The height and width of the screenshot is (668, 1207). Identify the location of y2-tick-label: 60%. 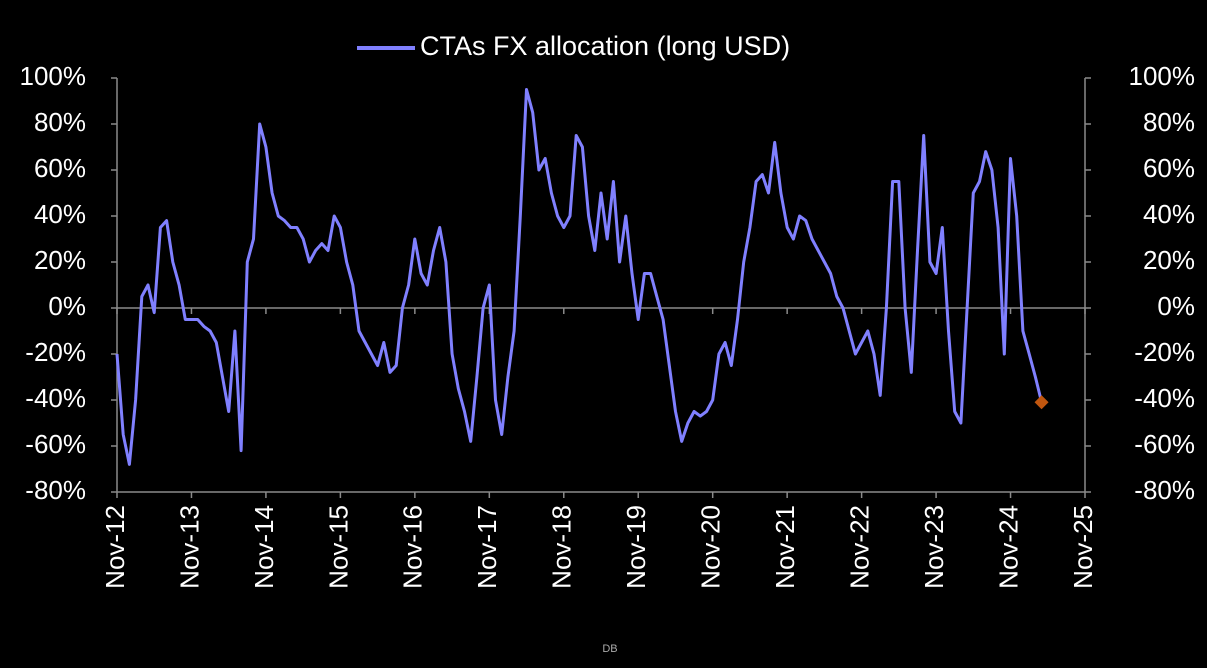
(1169, 168).